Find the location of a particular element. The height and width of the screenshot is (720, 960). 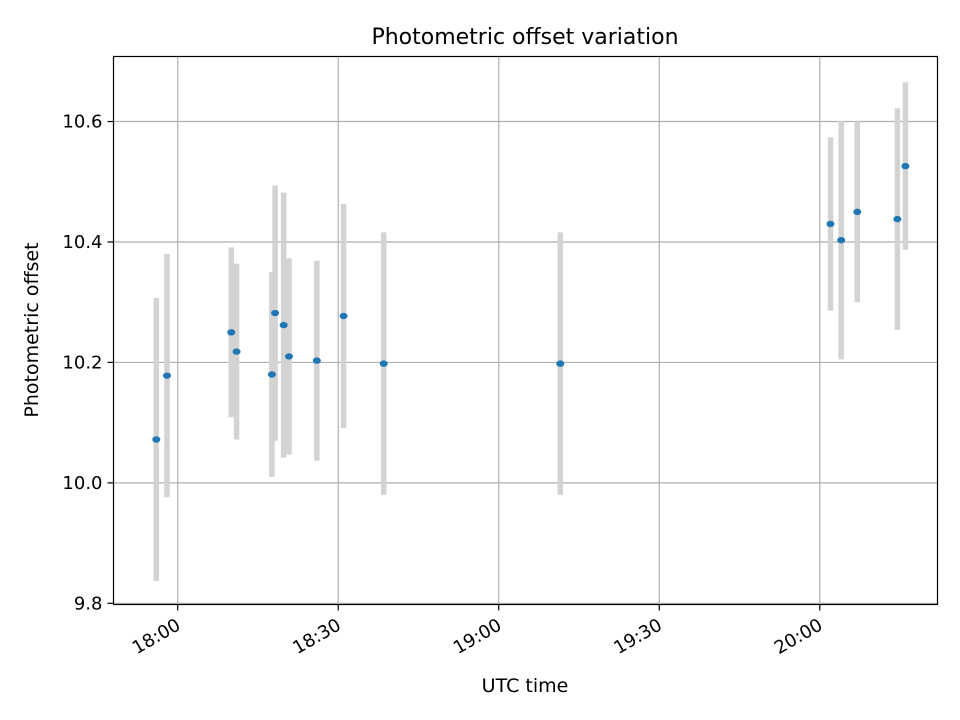

y-axis-label: Photometric offset is located at coordinates (32, 329).